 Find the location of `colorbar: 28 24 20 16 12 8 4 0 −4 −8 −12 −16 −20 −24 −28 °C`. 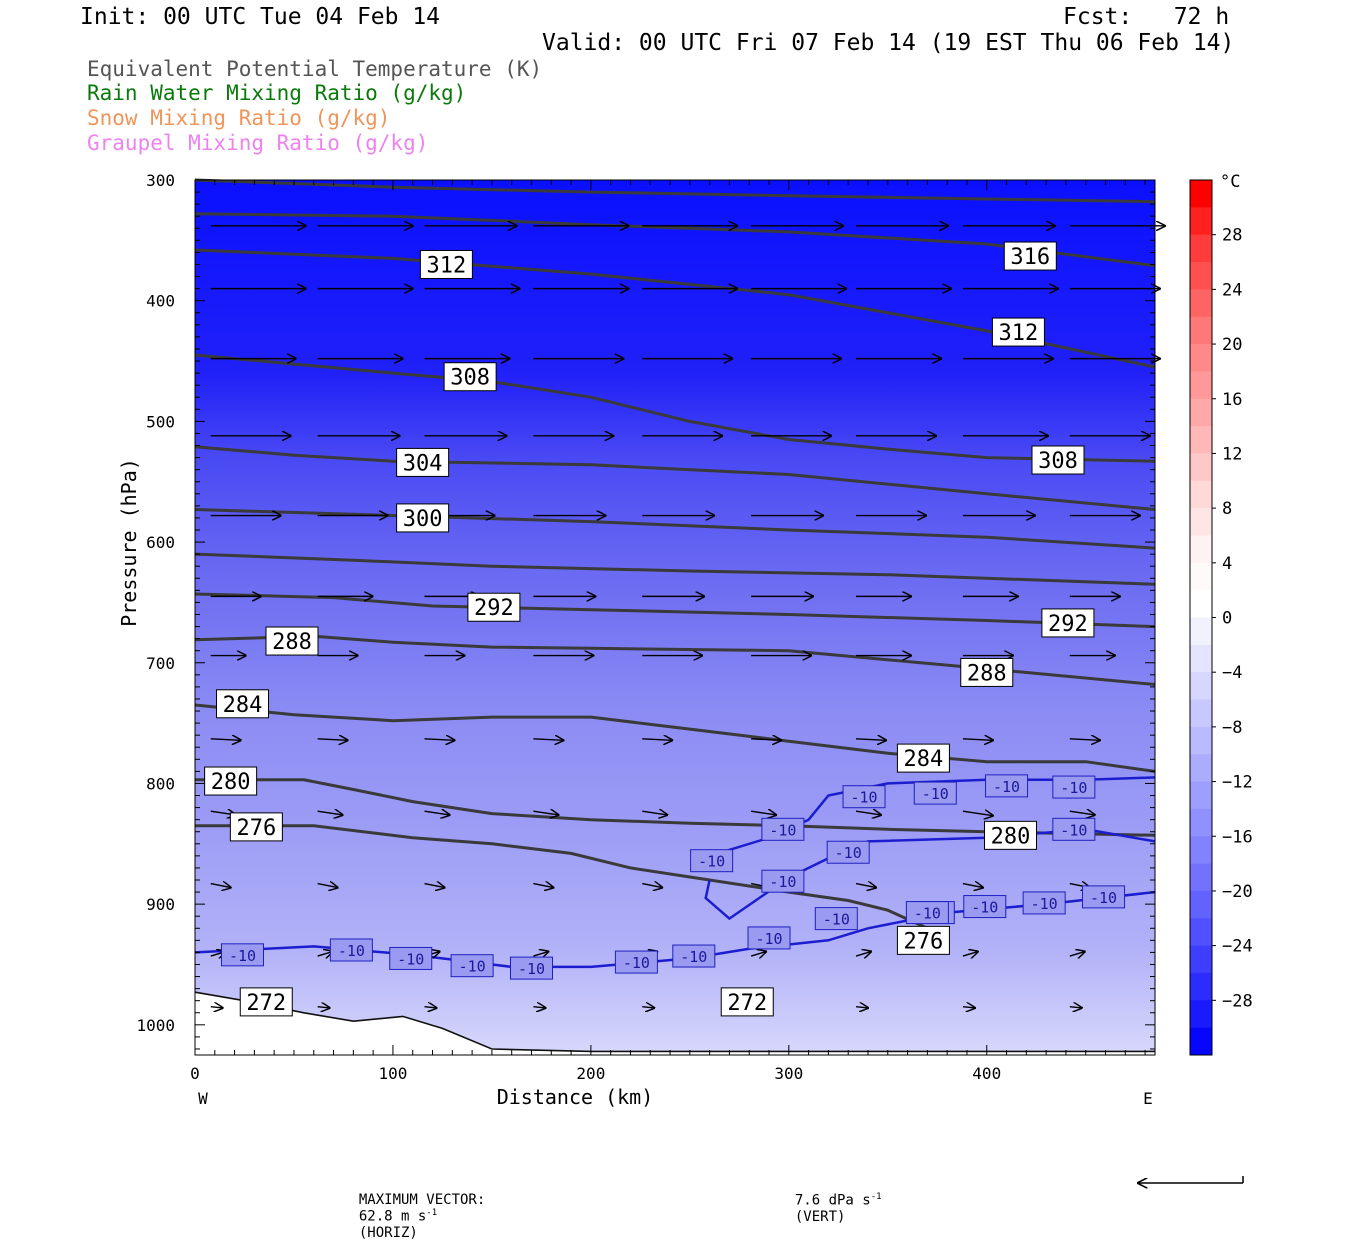

colorbar: 28 24 20 16 12 8 4 0 −4 −8 −12 −16 −20 −24 −28 °C is located at coordinates (1221, 614).